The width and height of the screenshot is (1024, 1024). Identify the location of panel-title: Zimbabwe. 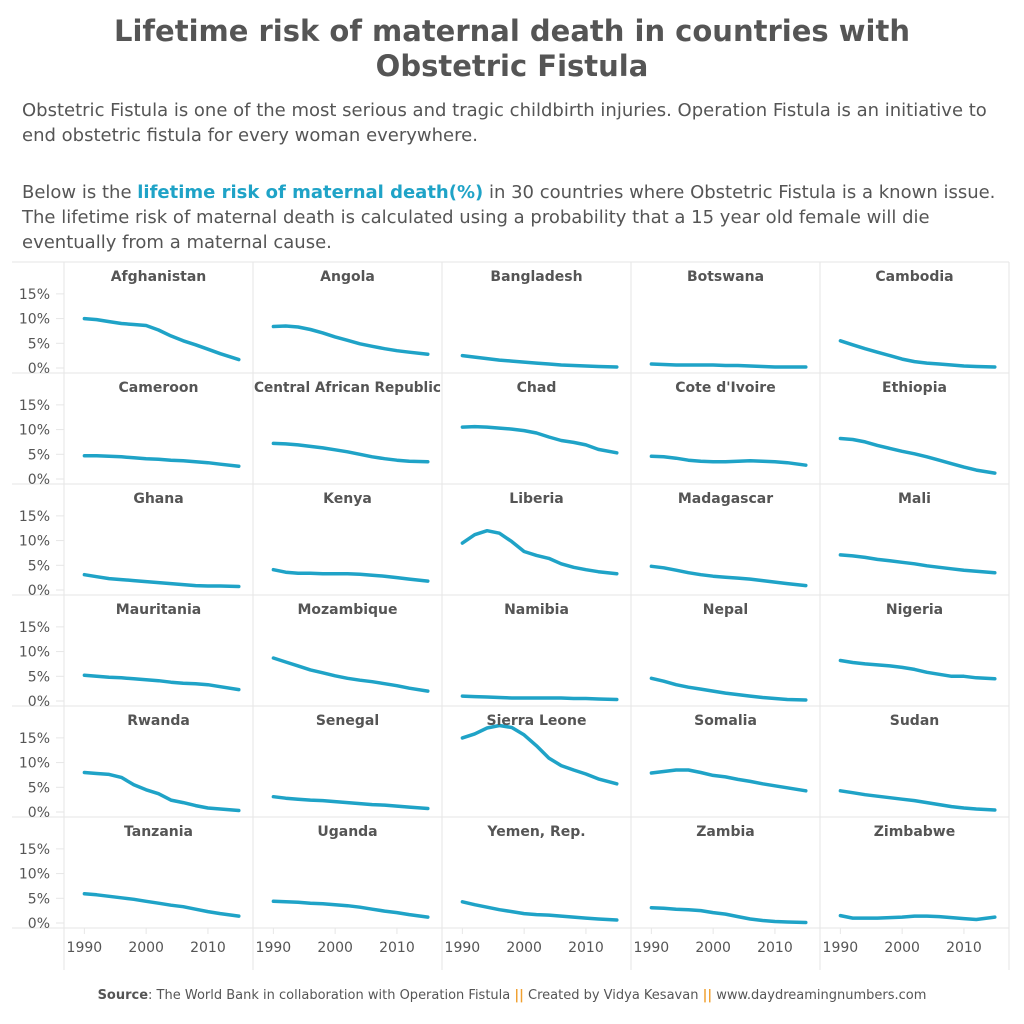
(914, 832).